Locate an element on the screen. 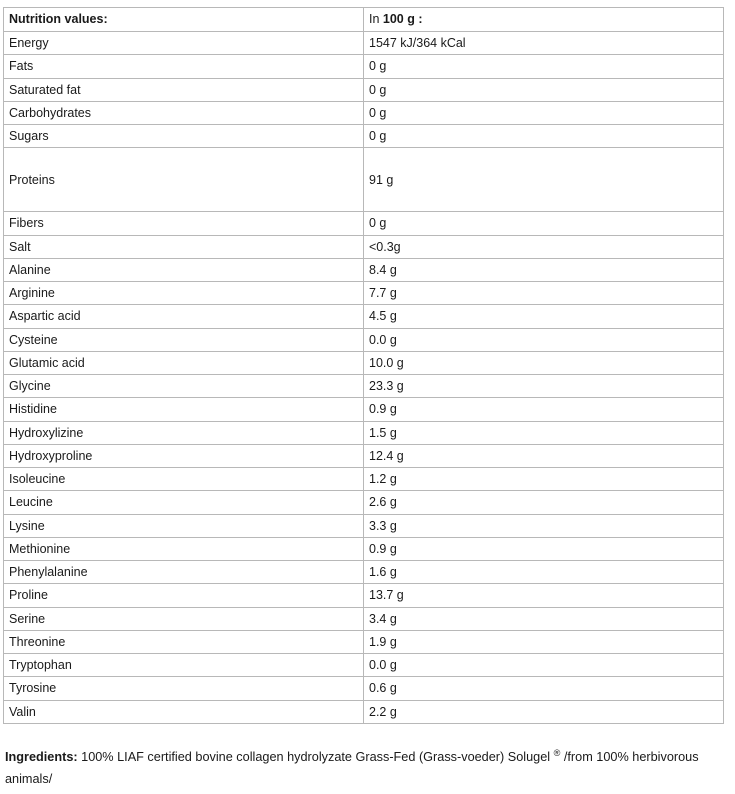 The image size is (735, 794). table-row: Tryptophan 0.0 g is located at coordinates (363, 665).